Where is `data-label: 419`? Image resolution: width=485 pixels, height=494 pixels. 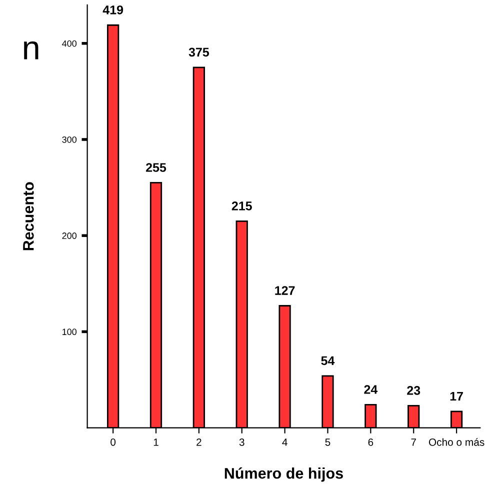 data-label: 419 is located at coordinates (113, 9).